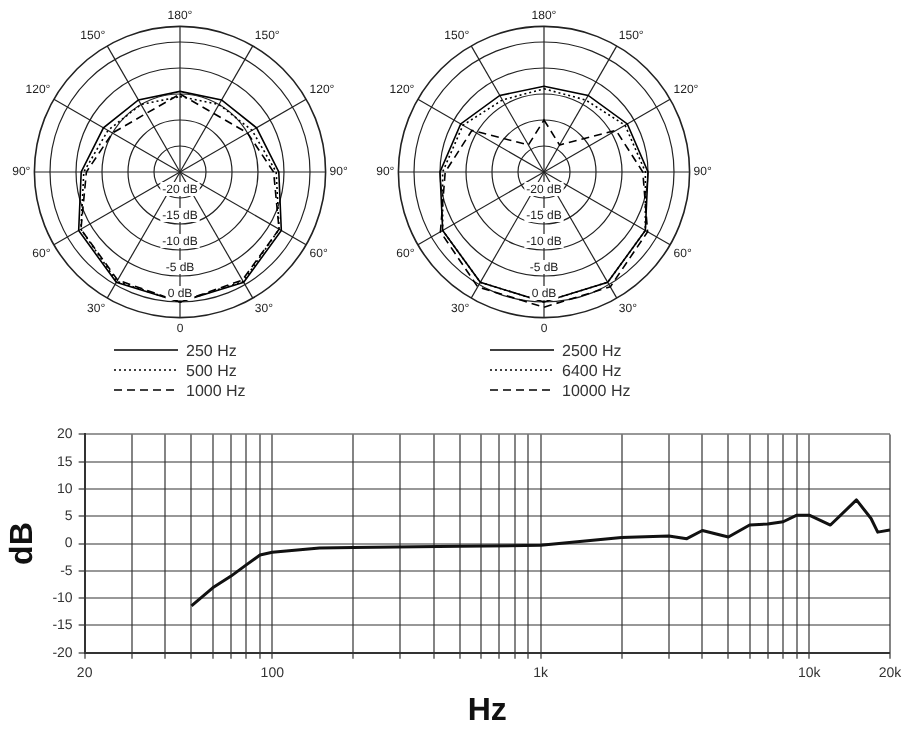 This screenshot has width=922, height=734. What do you see at coordinates (216, 390) in the screenshot?
I see `legend-label: 1000 Hz` at bounding box center [216, 390].